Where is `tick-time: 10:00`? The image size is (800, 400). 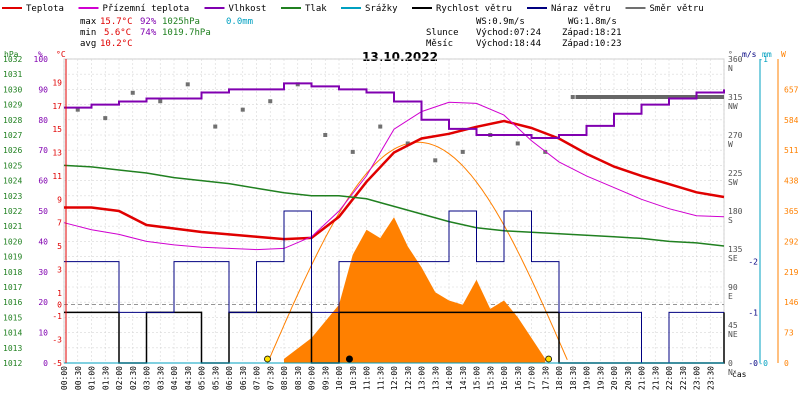
tick-time: 10:00 is located at coordinates (339, 378).